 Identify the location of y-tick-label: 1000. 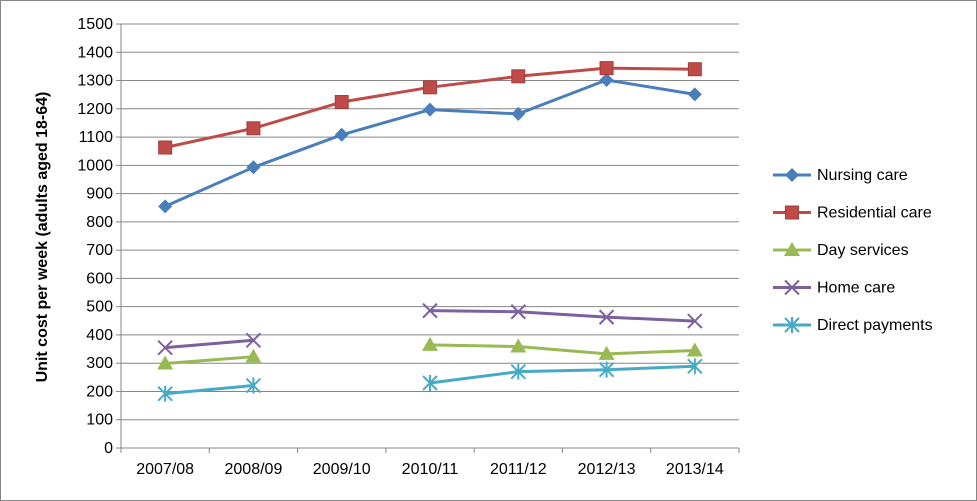
(95, 165).